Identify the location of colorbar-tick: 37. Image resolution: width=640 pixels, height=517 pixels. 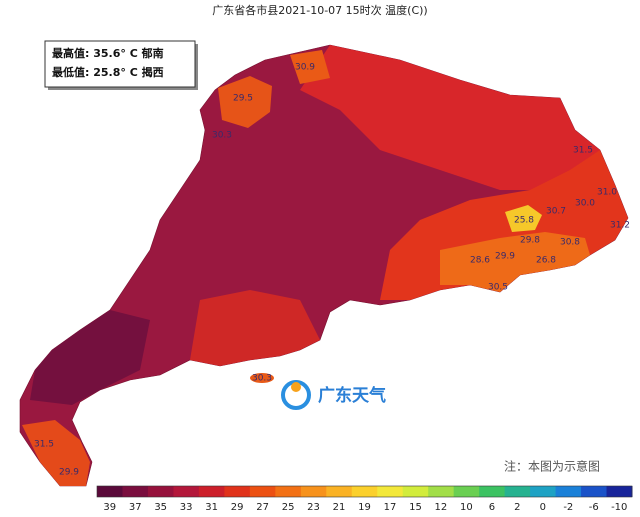
(135, 507).